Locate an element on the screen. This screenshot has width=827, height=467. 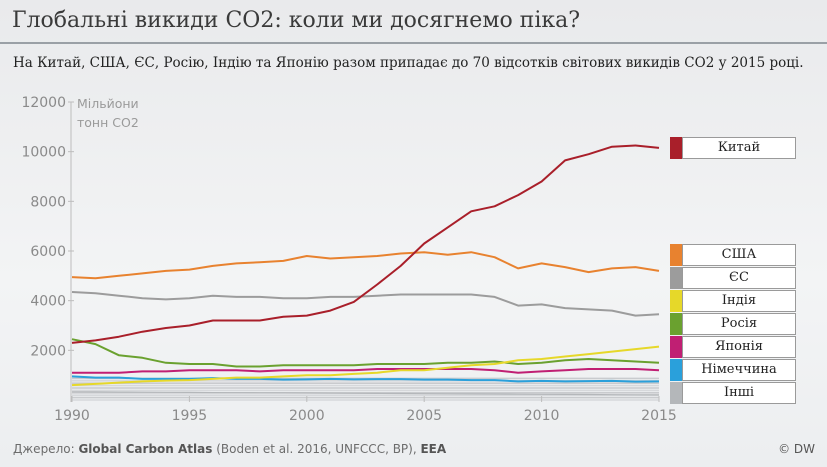
source-refs: (Boden et al. 2016, UNFCCC, BP), is located at coordinates (316, 449).